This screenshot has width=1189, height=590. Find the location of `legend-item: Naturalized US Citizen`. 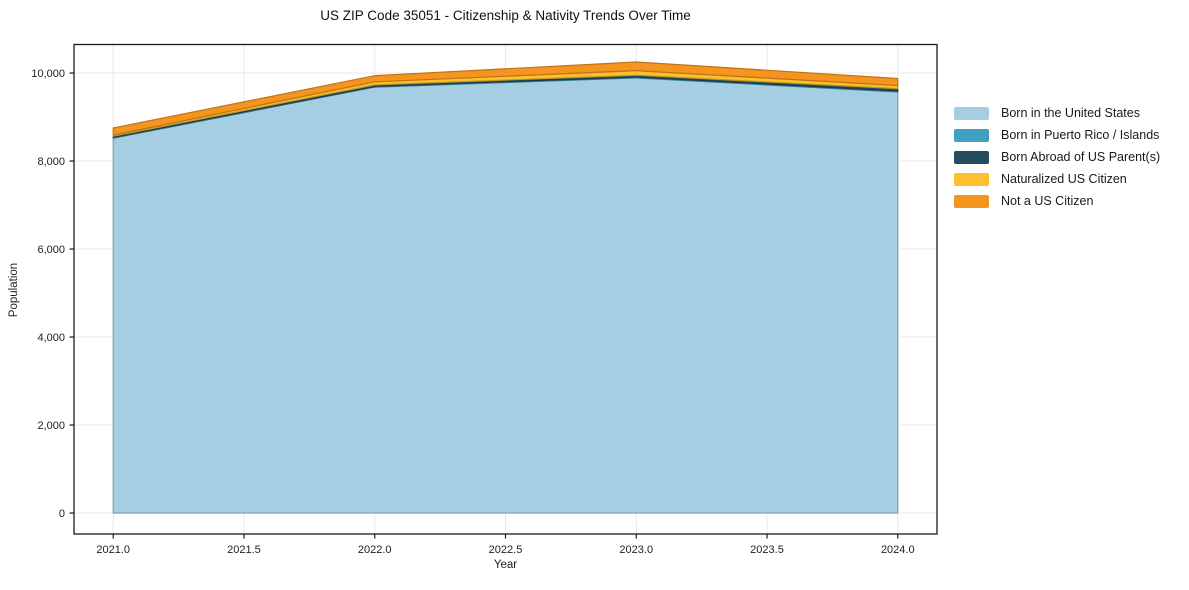

legend-item: Naturalized US Citizen is located at coordinates (1057, 179).